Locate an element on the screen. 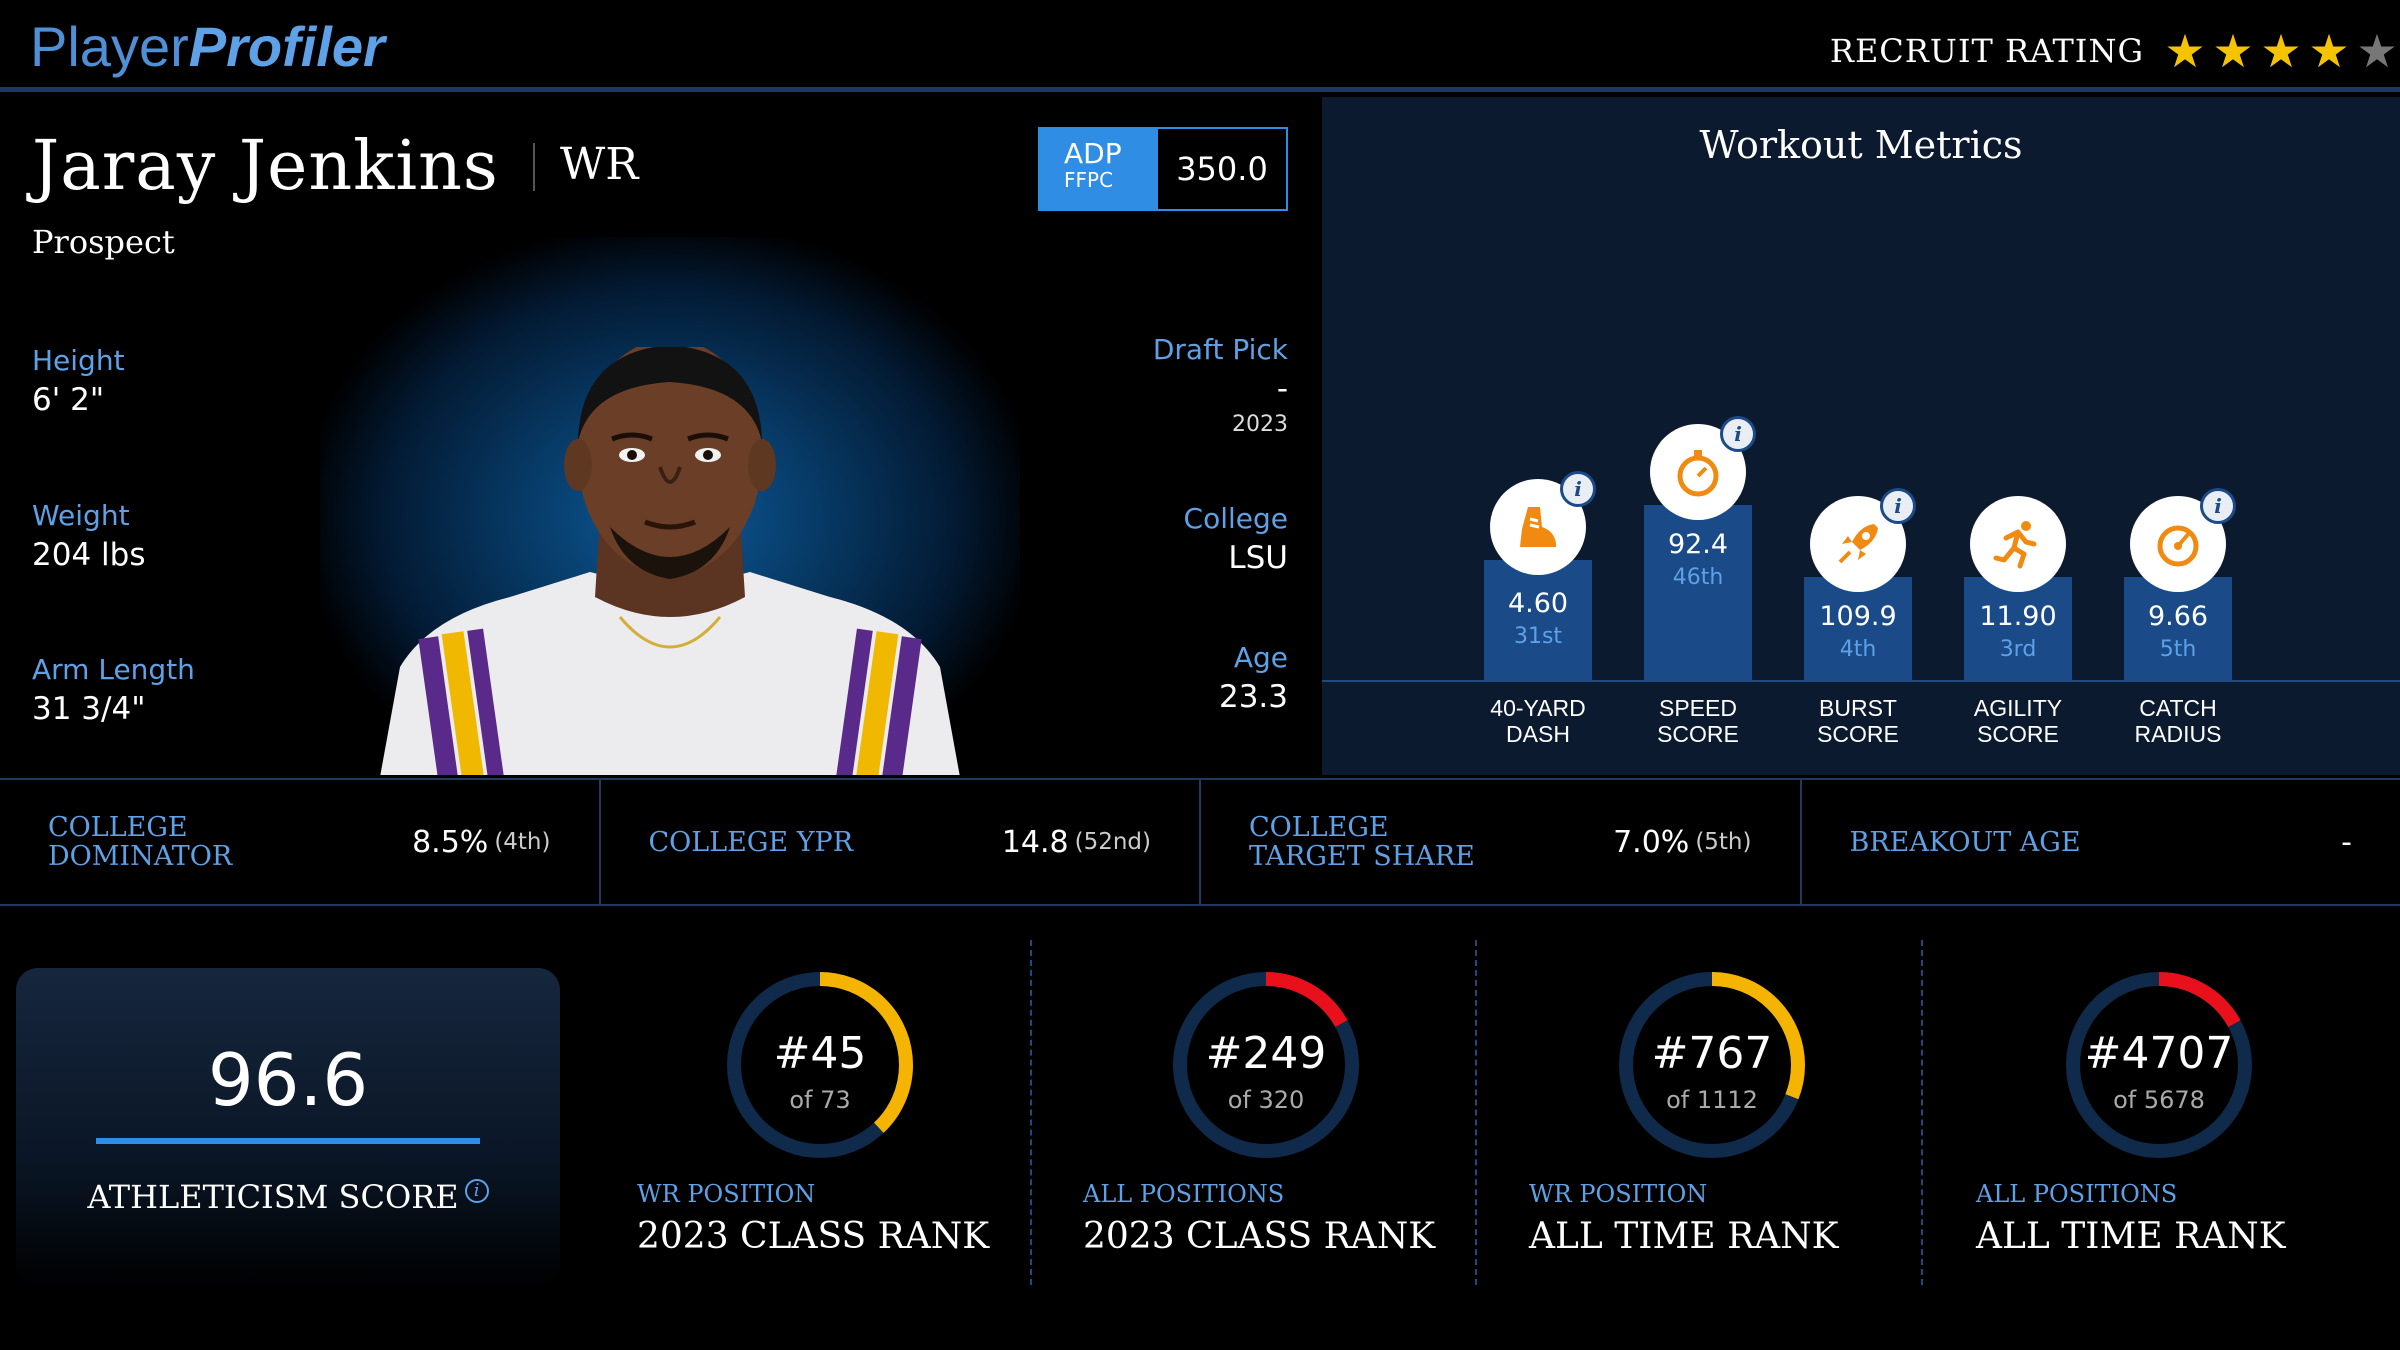  metric-label-burst-score: BURST SCORE is located at coordinates (1858, 721).